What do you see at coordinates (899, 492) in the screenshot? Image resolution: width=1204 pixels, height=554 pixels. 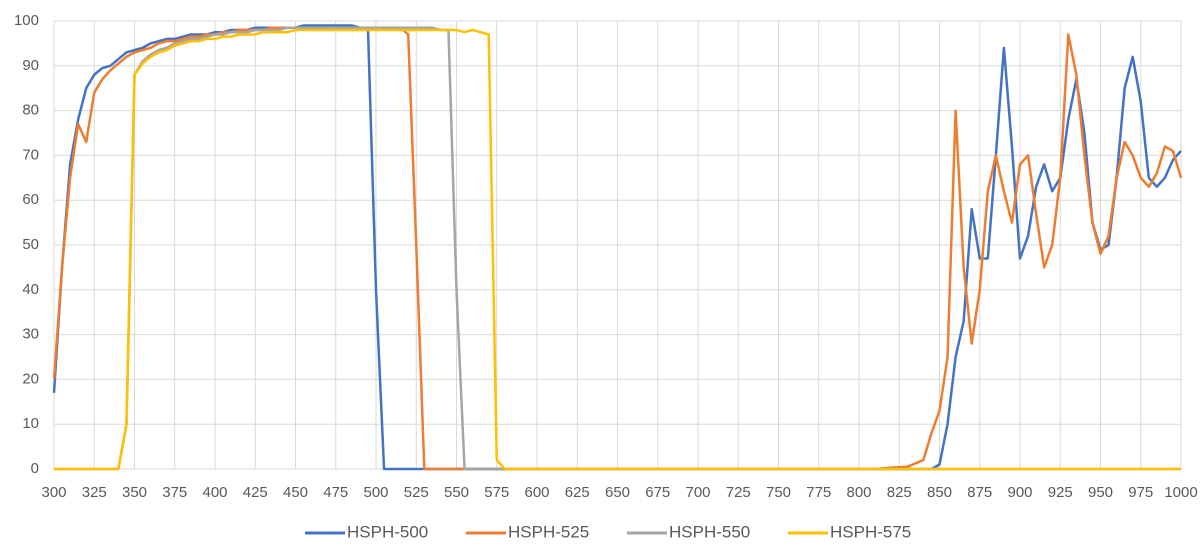 I see `x-tick-label: 825` at bounding box center [899, 492].